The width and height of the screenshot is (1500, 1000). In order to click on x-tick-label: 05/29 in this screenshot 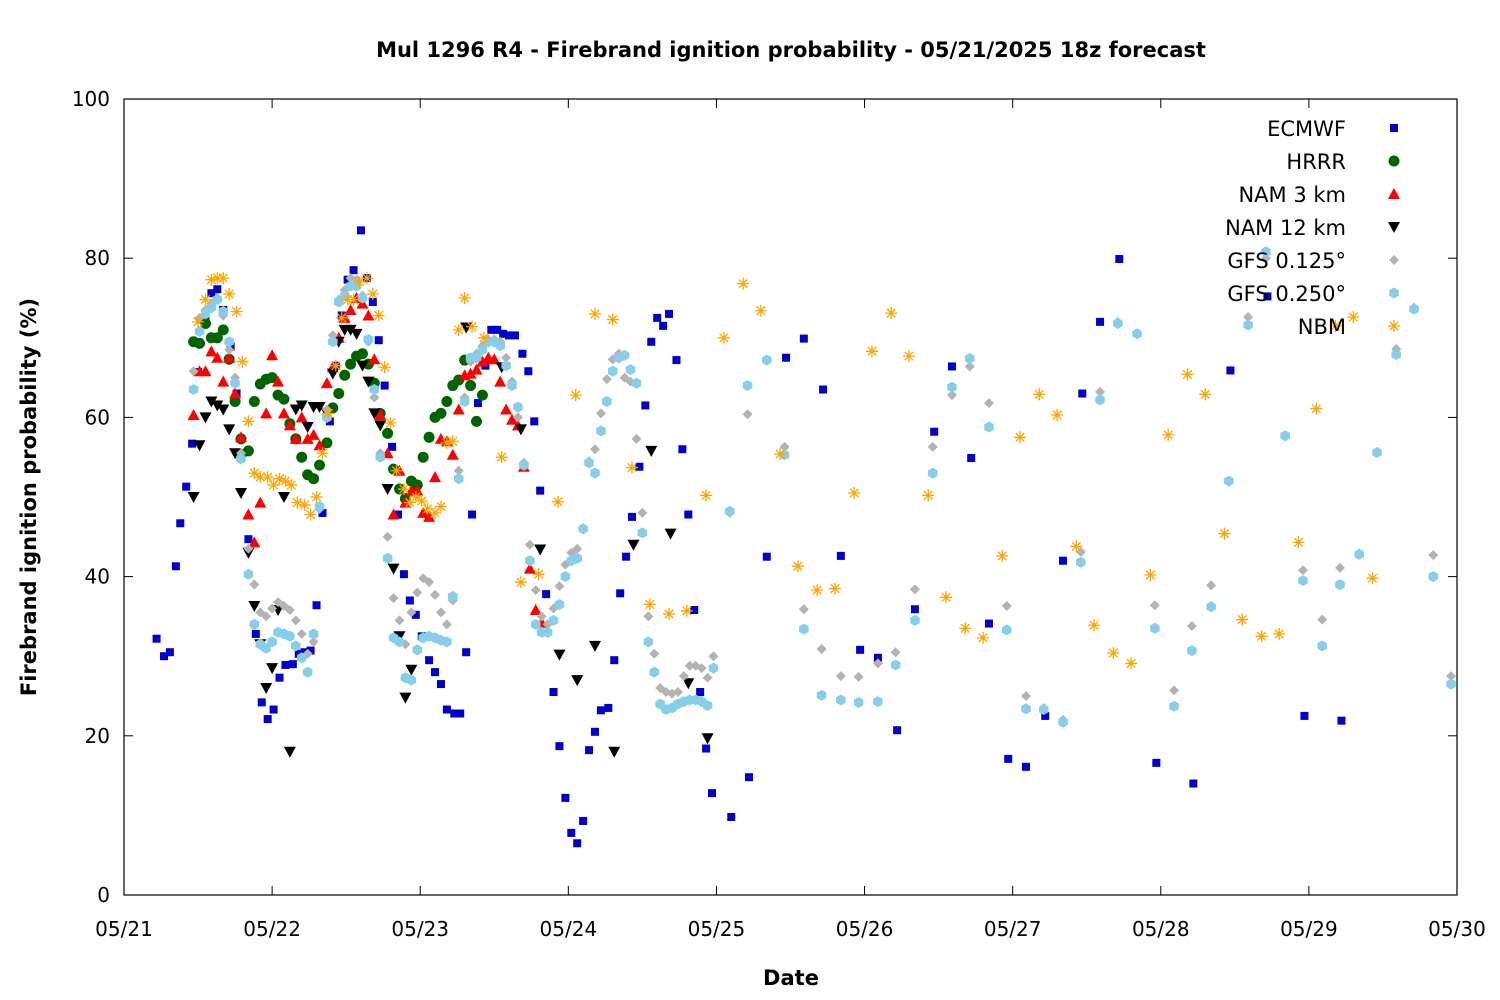, I will do `click(1309, 929)`.